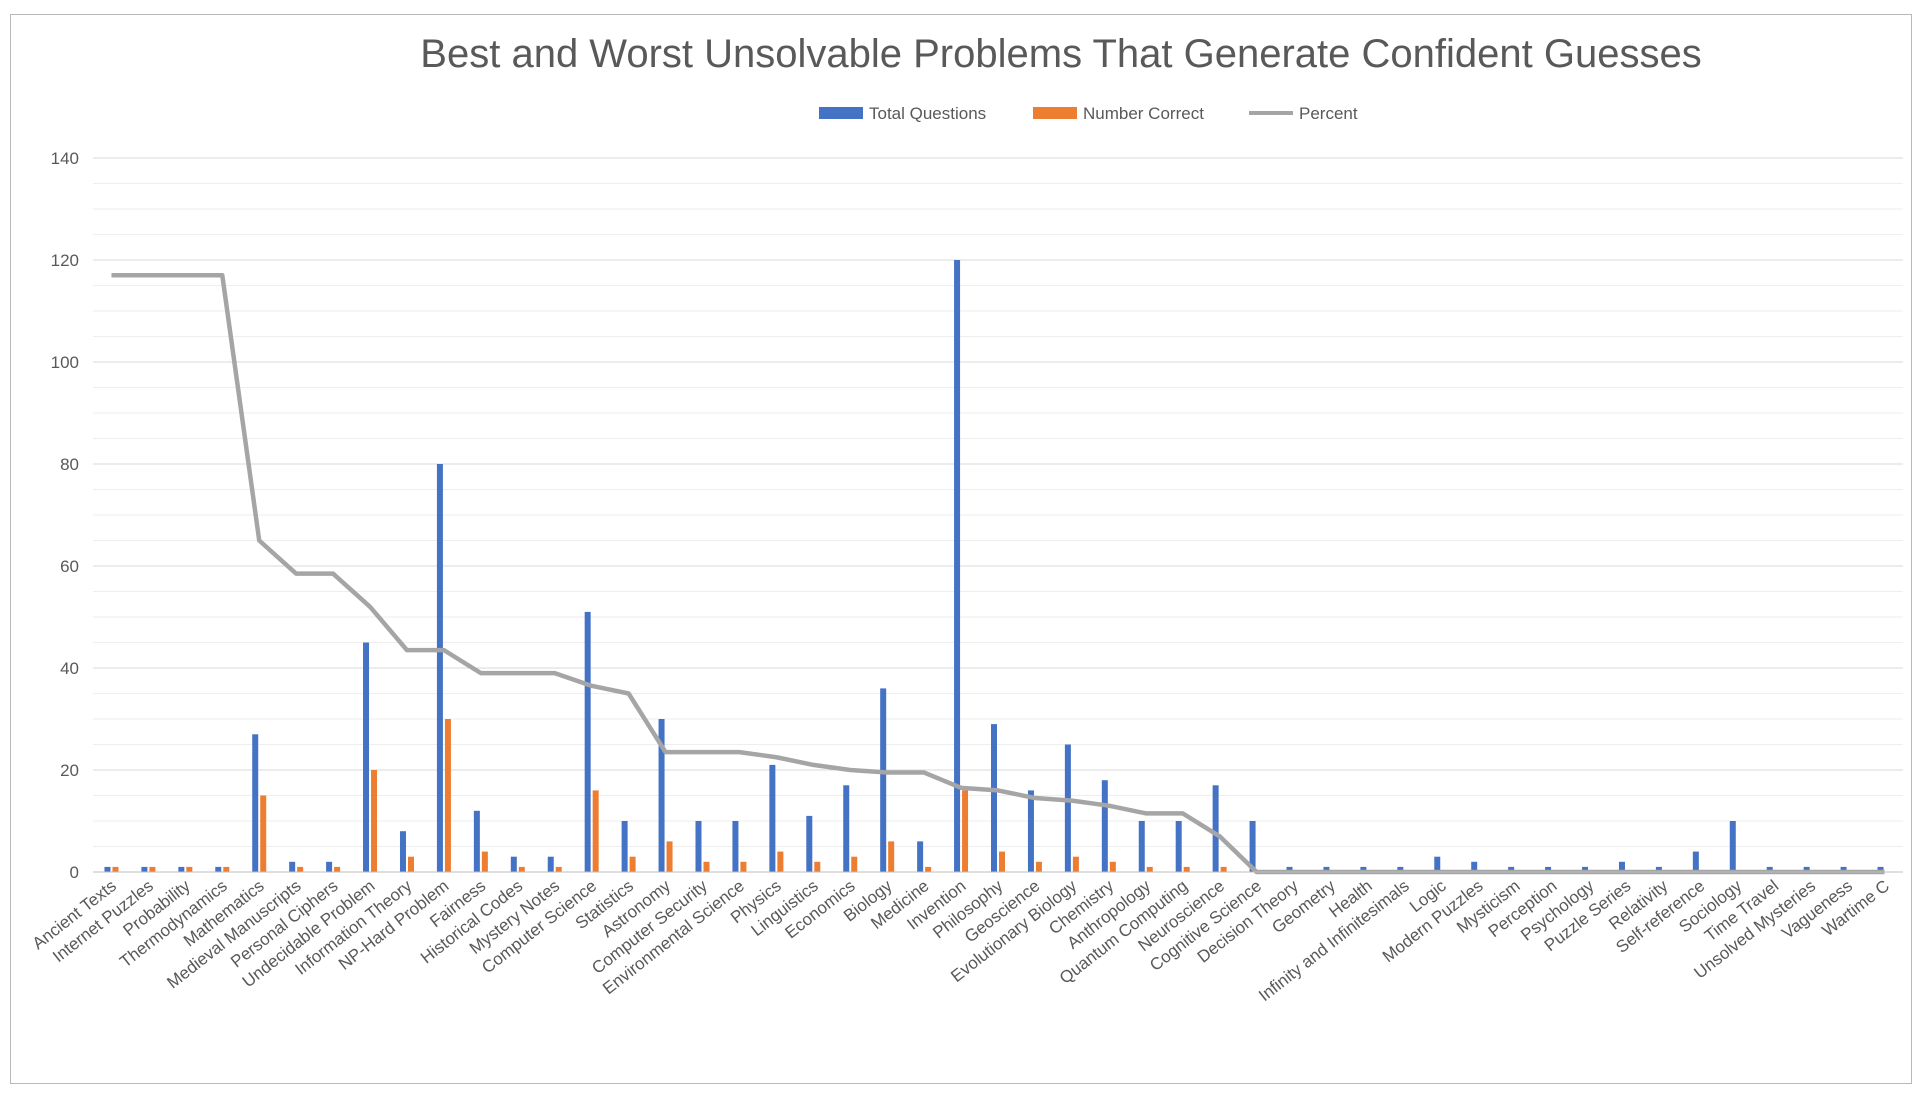  I want to click on y-tick-label: 140, so click(65, 158).